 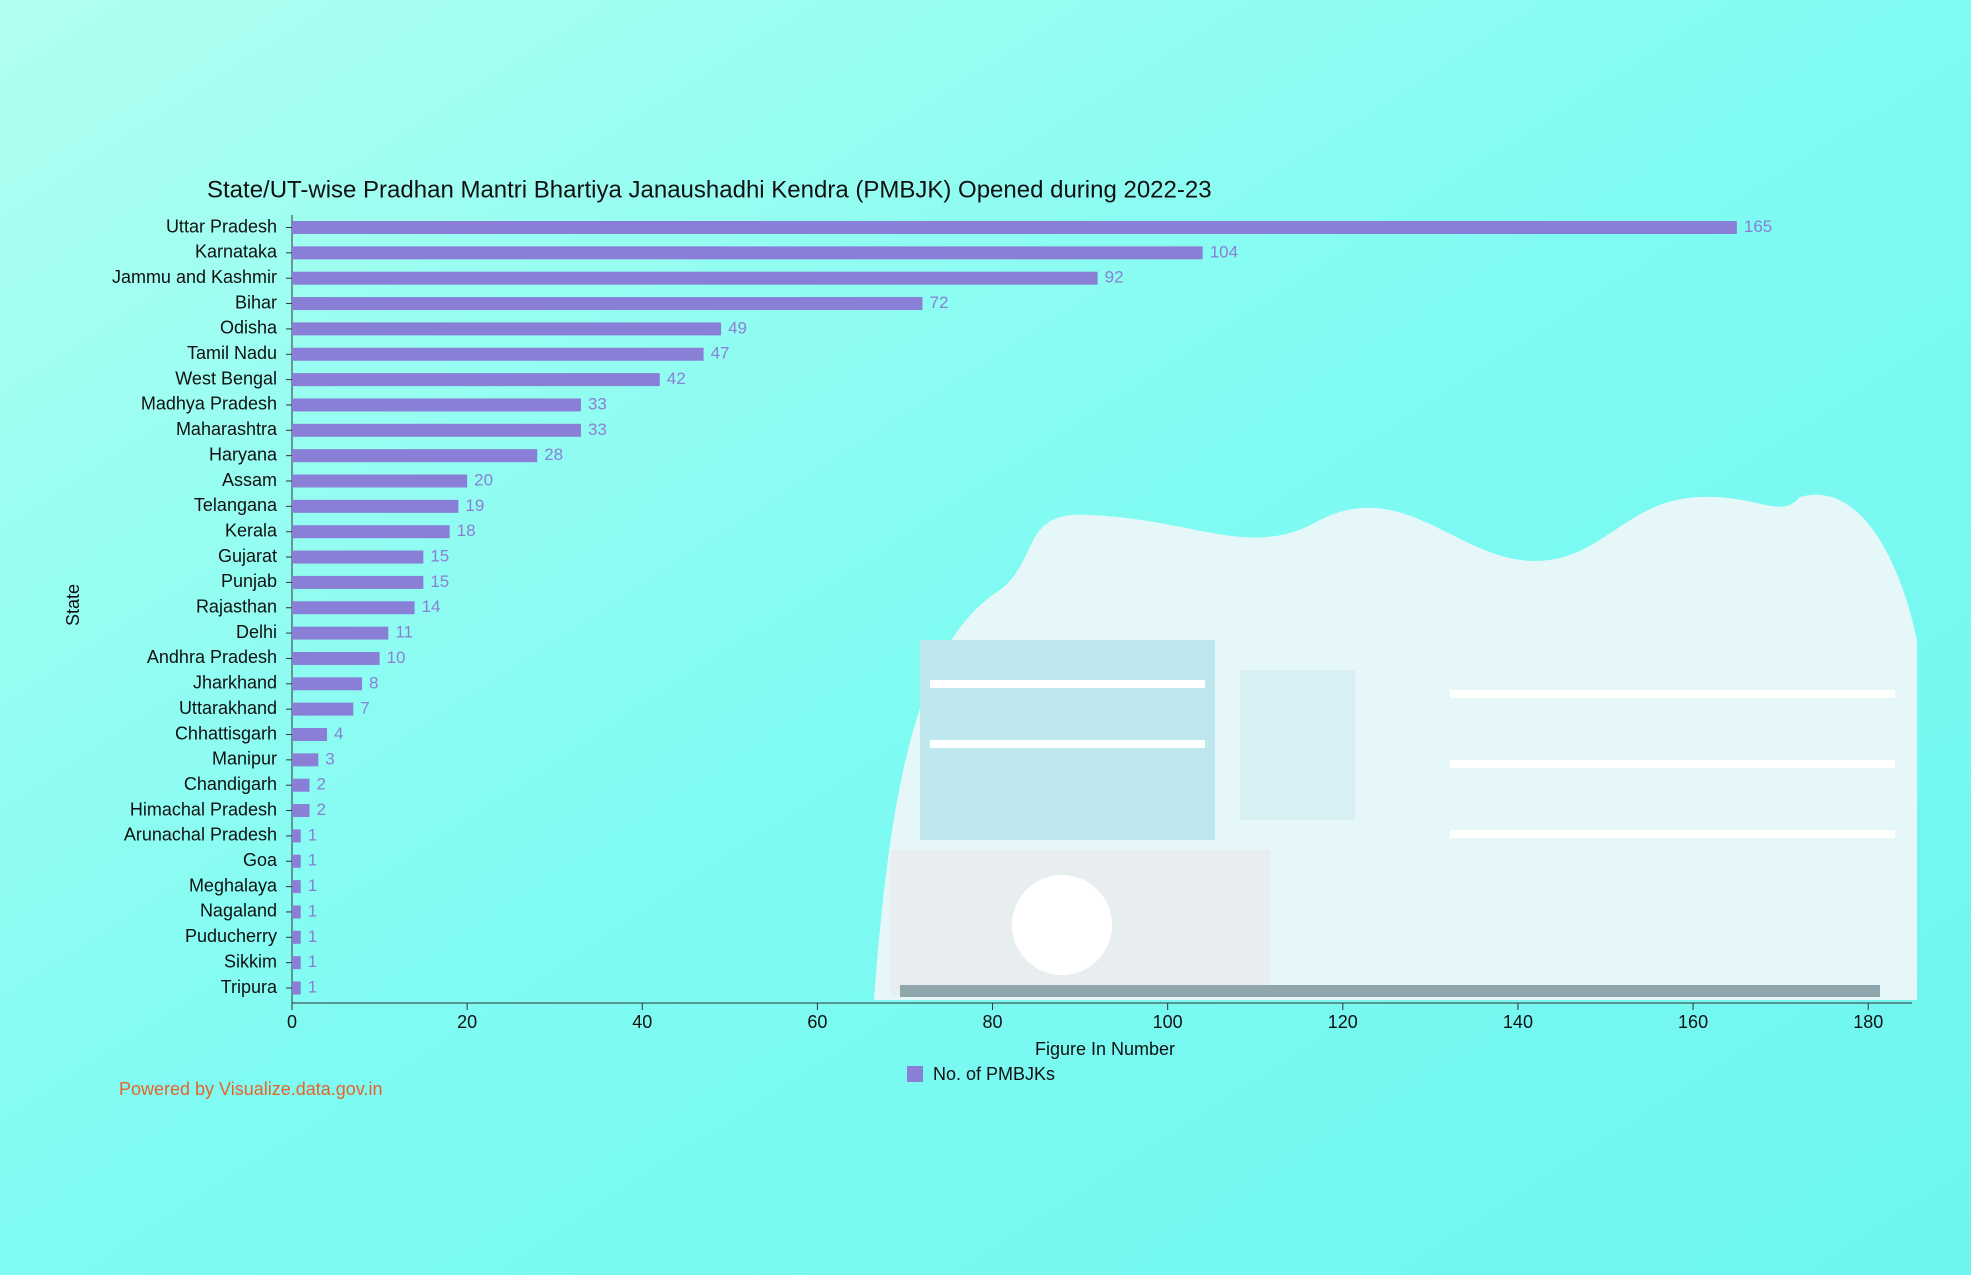 What do you see at coordinates (1114, 277) in the screenshot?
I see `value-label: 92` at bounding box center [1114, 277].